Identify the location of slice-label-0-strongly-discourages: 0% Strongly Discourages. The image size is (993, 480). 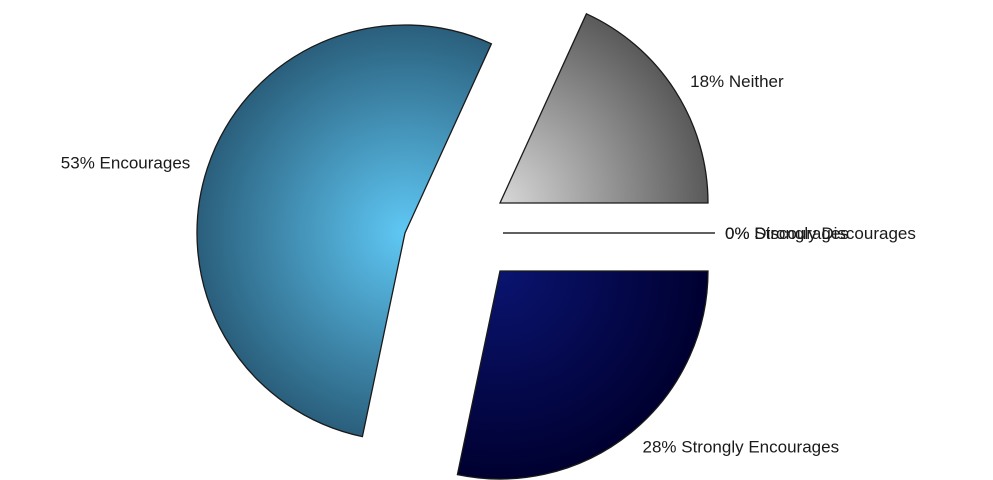
(820, 233).